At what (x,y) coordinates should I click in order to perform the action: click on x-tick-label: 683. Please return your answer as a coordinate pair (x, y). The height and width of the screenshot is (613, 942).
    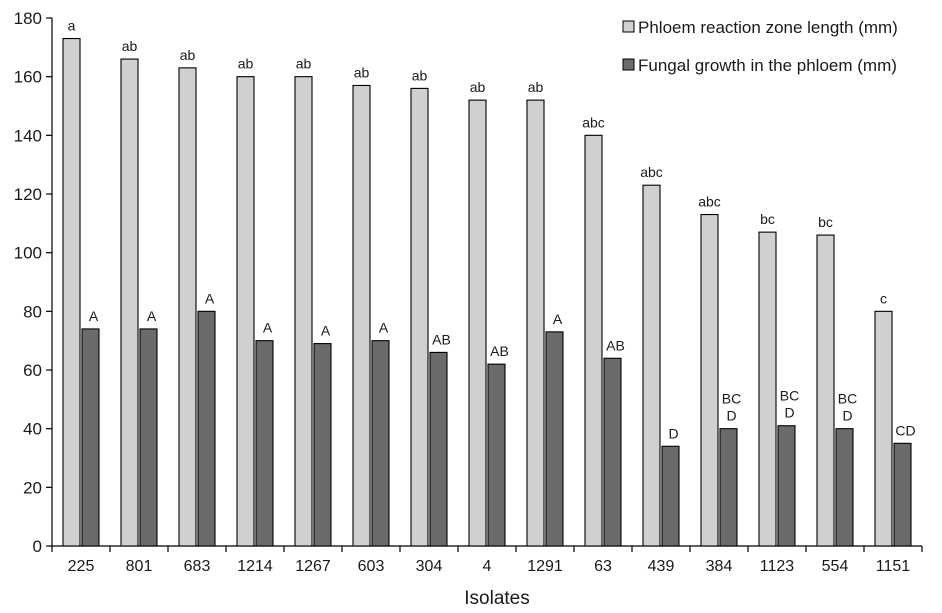
    Looking at the image, I should click on (197, 566).